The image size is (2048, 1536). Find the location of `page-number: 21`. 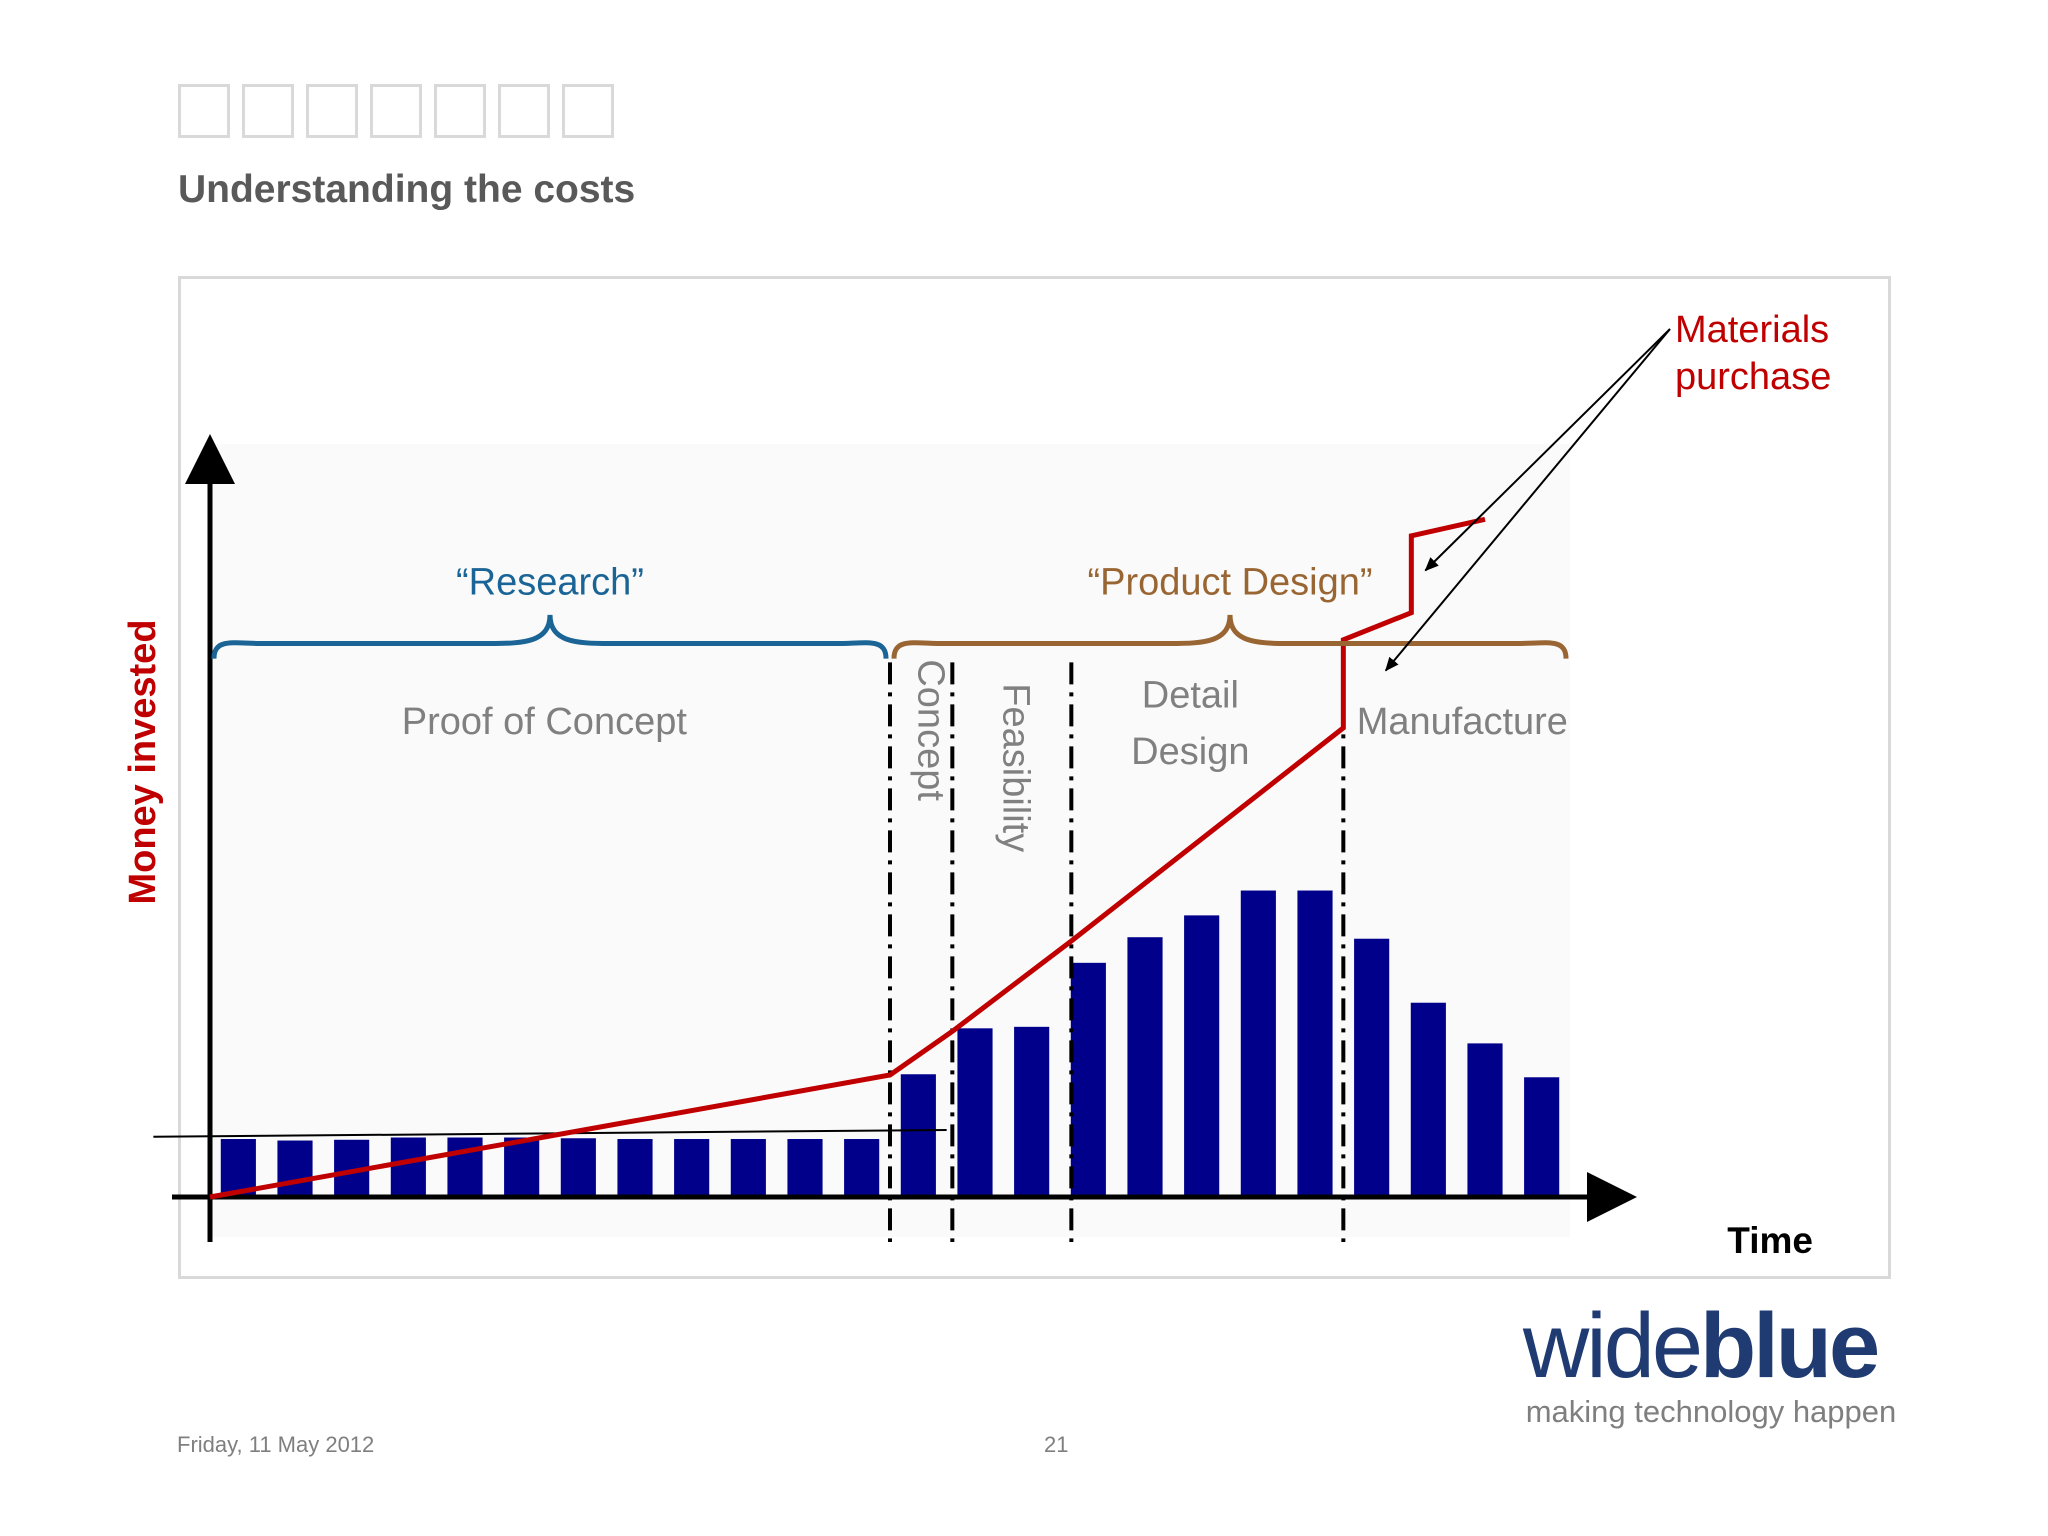

page-number: 21 is located at coordinates (1056, 1444).